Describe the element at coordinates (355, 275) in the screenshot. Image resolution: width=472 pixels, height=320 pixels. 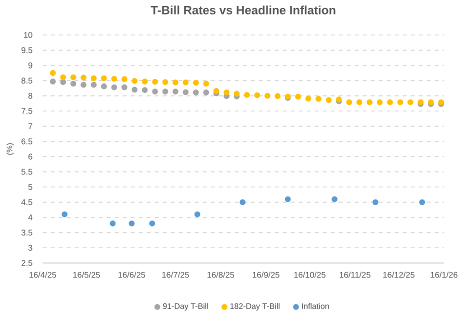
I see `x-tick-label: 16/11/25` at that location.